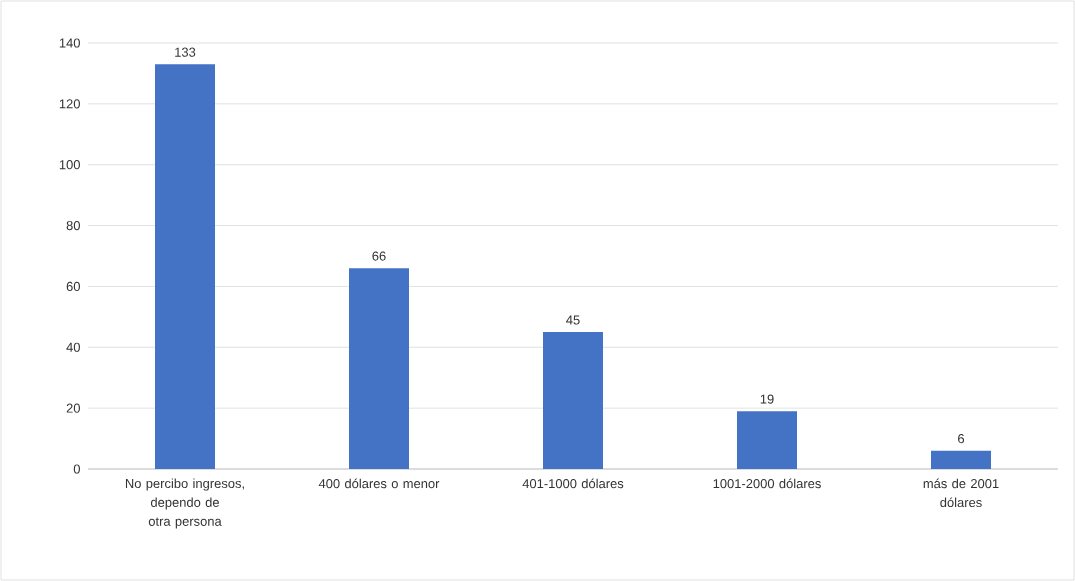 The width and height of the screenshot is (1075, 581). I want to click on data-label: 19, so click(767, 399).